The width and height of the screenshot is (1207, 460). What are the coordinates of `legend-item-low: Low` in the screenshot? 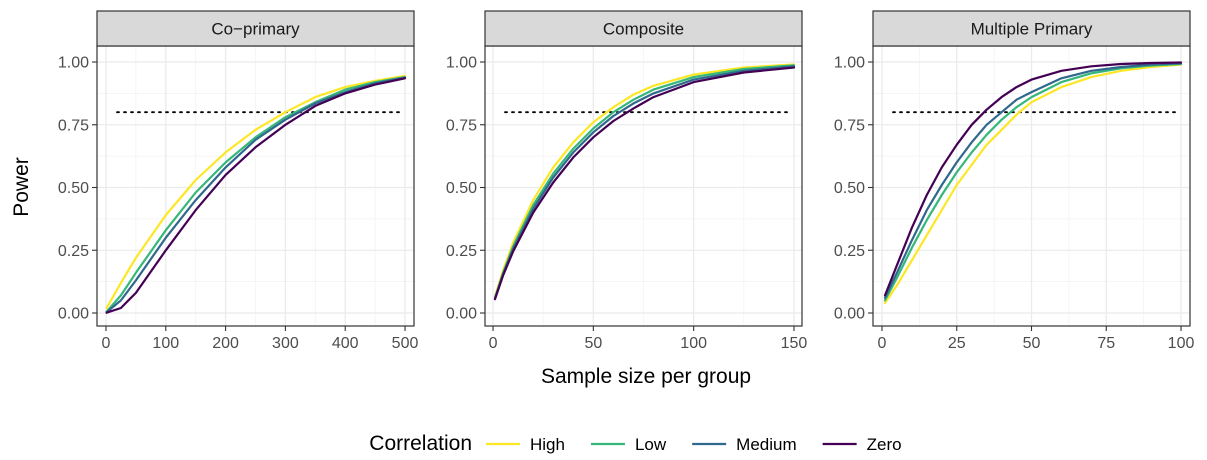 It's located at (628, 444).